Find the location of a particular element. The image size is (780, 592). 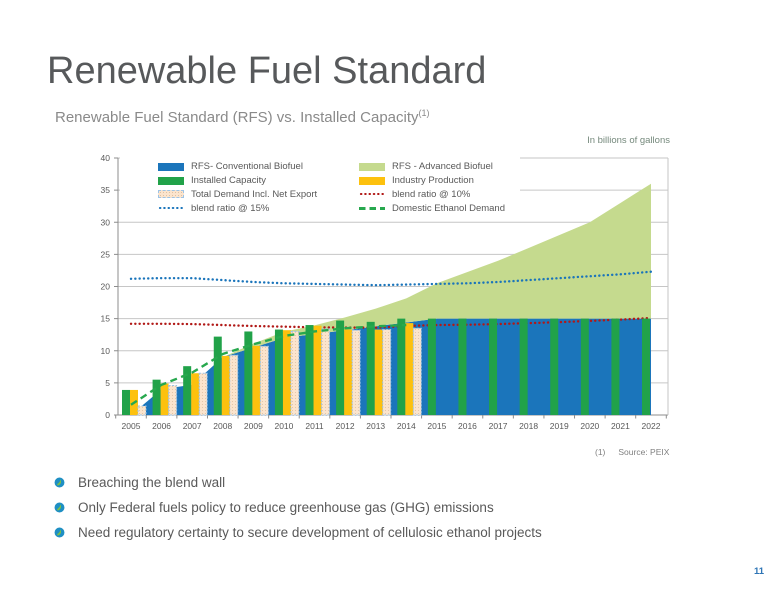

legend-item-industry-production: Industry Production is located at coordinates (439, 181).